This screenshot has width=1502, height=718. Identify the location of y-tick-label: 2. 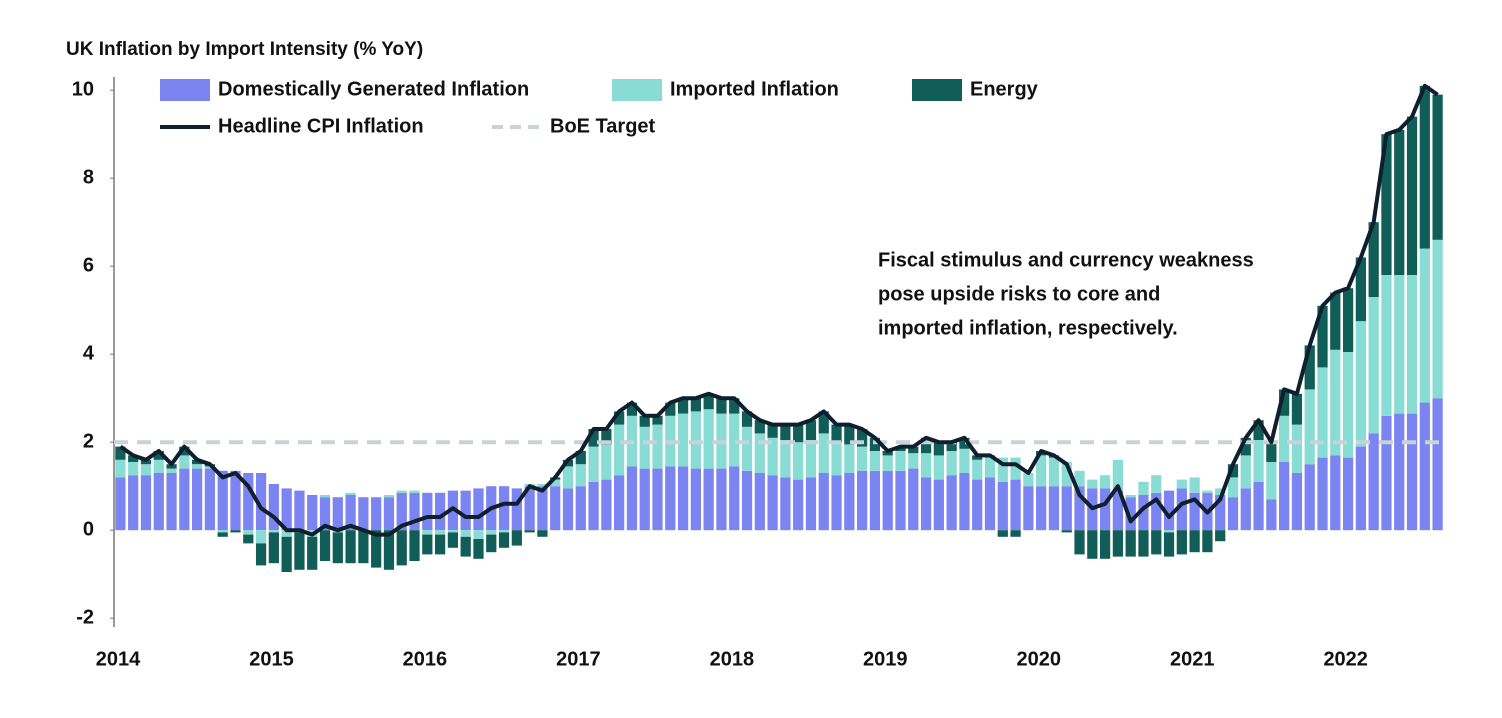
(88, 441).